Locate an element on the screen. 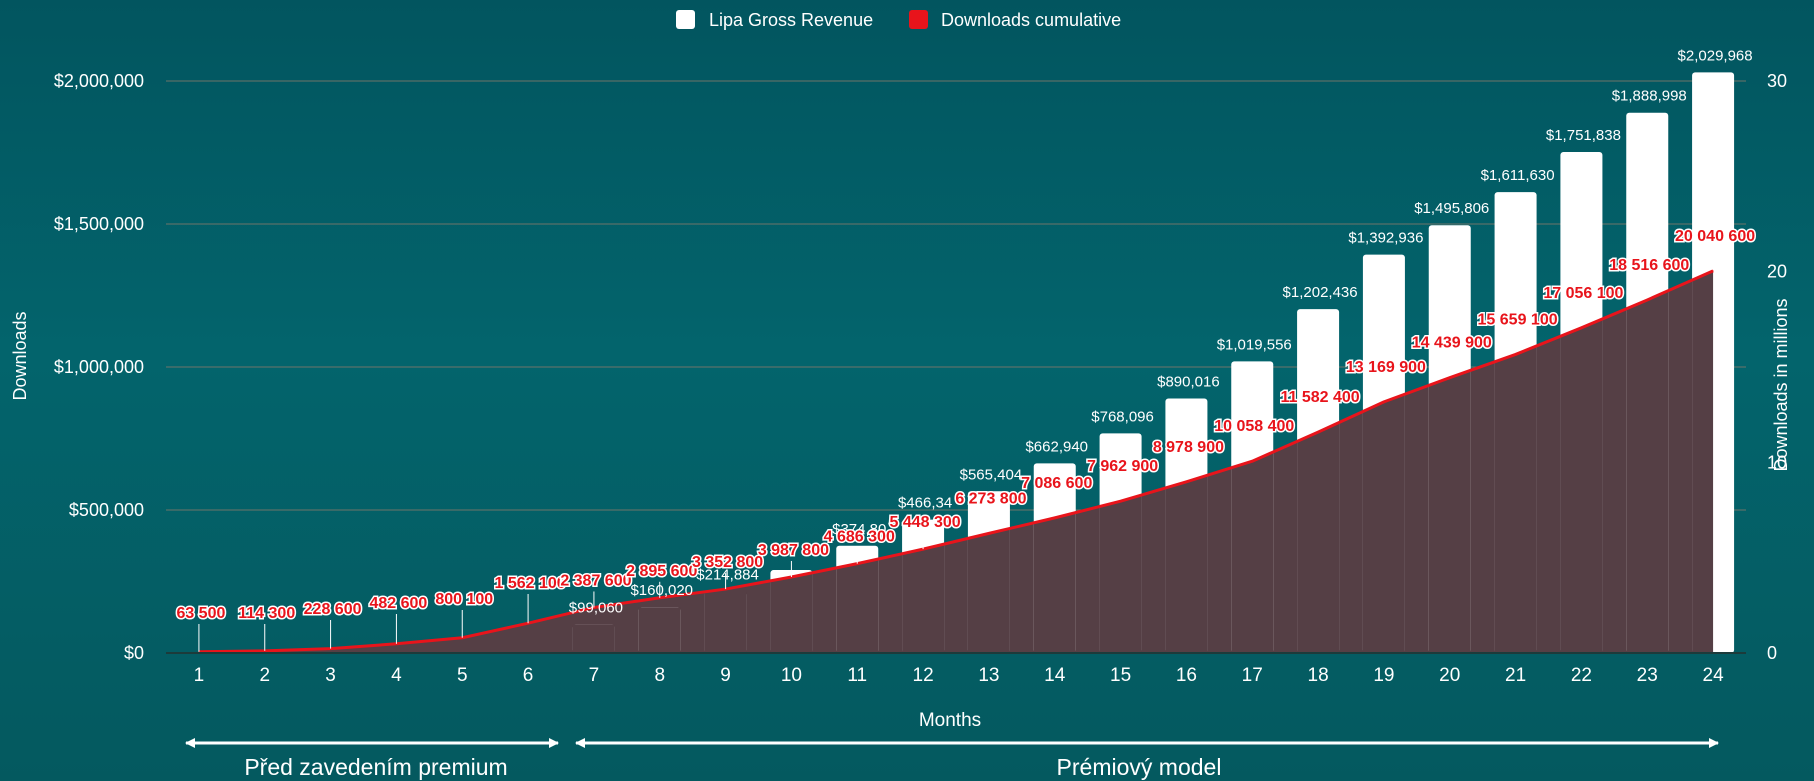 The image size is (1814, 781). x-tick-label: 17 is located at coordinates (1252, 675).